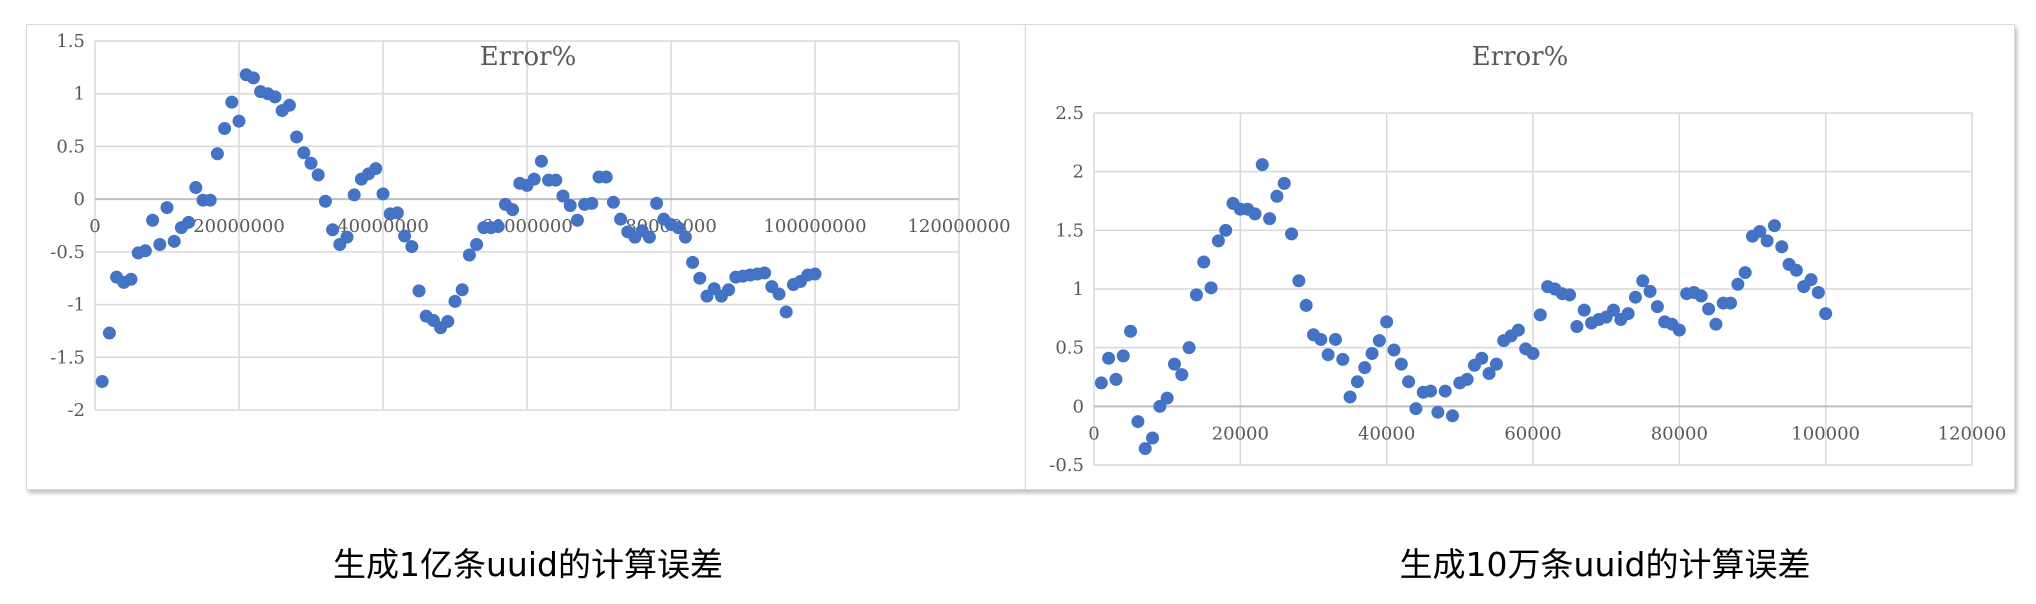 Image resolution: width=2036 pixels, height=604 pixels. I want to click on y-tick-label: 0, so click(79, 199).